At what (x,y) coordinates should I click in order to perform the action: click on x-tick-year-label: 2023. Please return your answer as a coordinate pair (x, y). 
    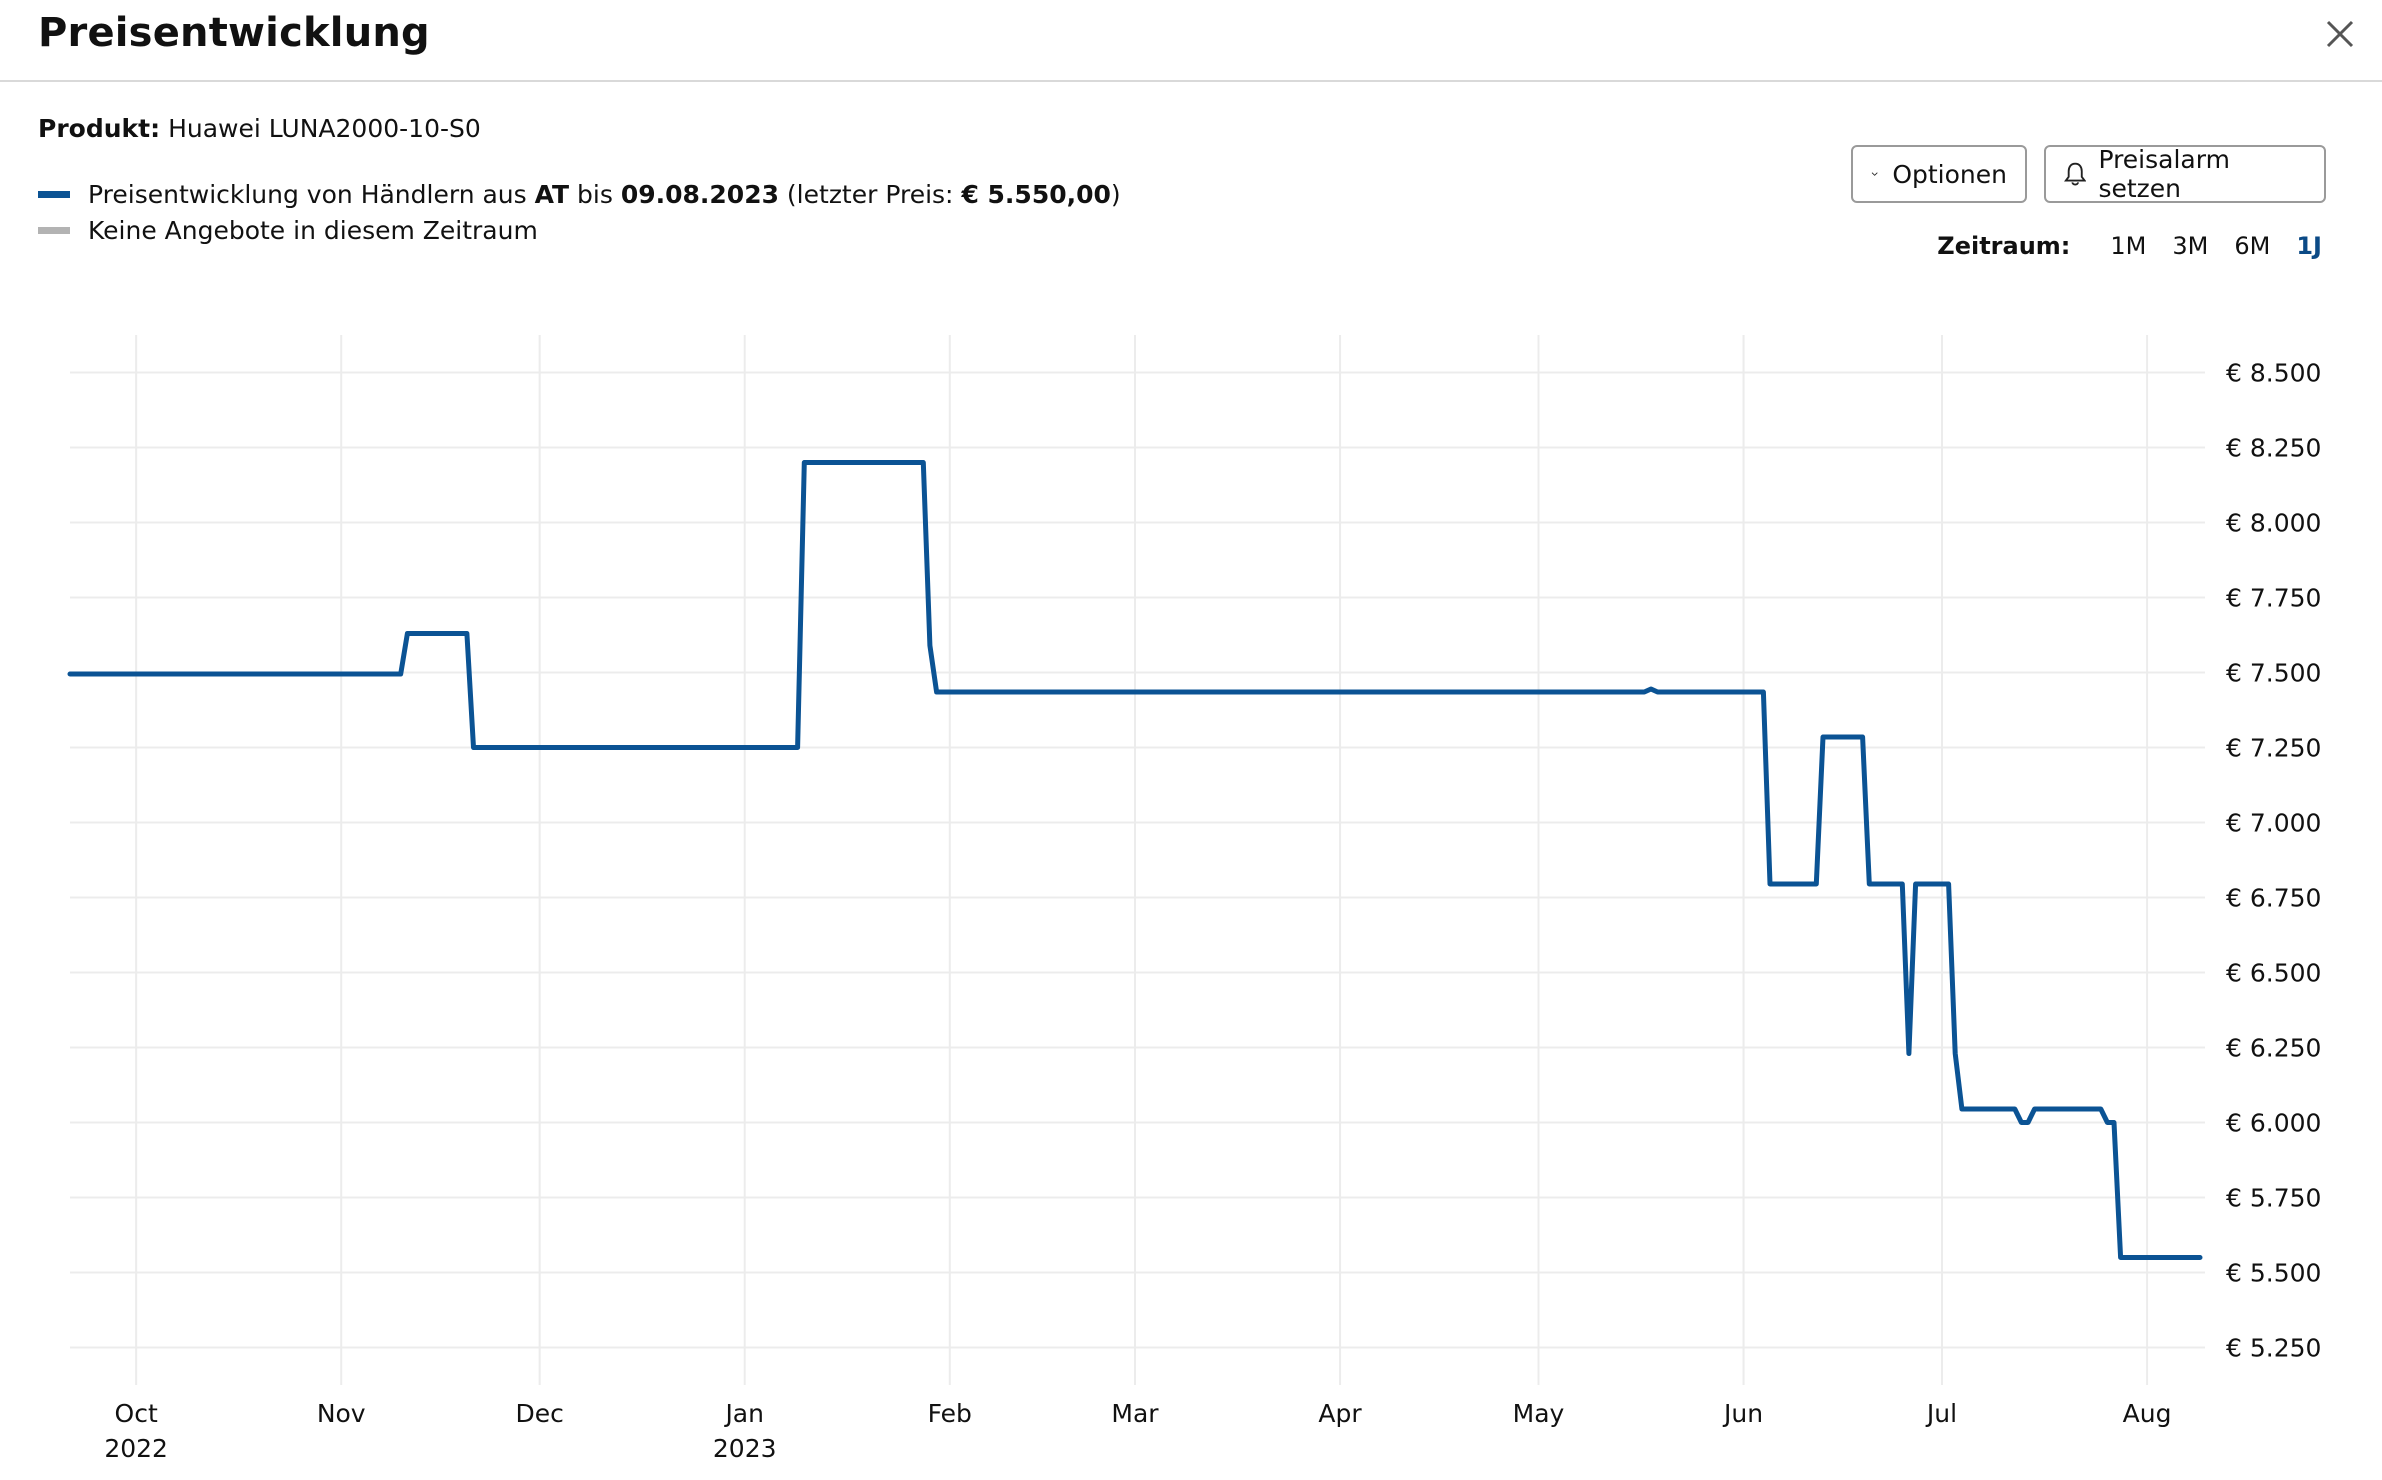
    Looking at the image, I should click on (745, 1448).